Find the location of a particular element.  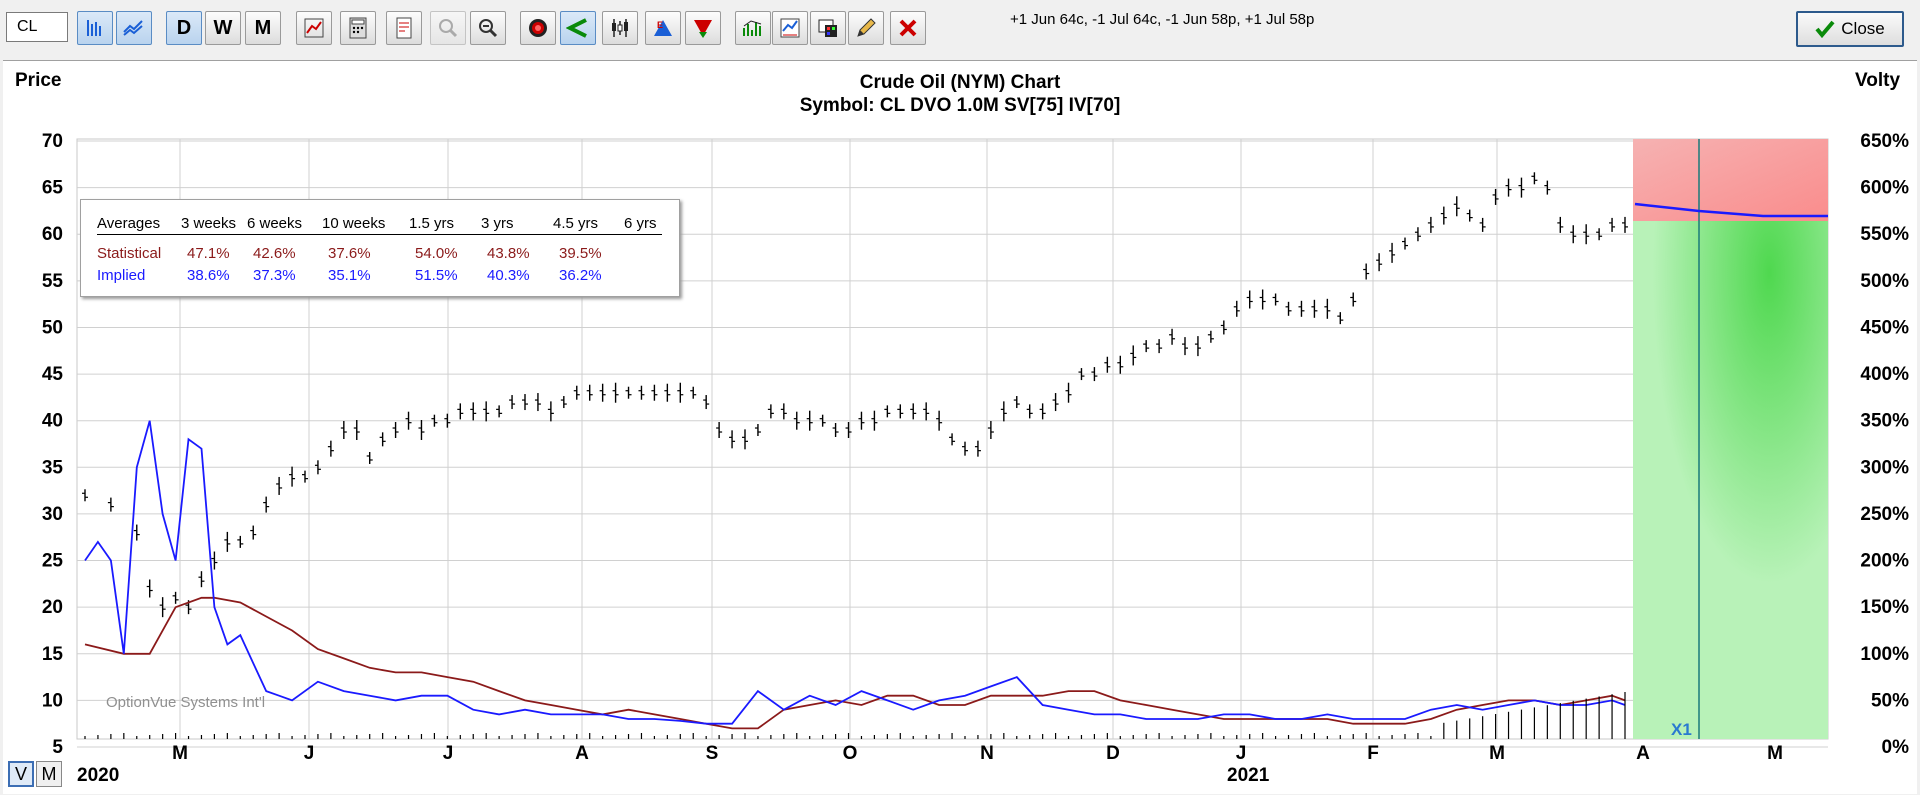

dividend-button is located at coordinates (703, 28).